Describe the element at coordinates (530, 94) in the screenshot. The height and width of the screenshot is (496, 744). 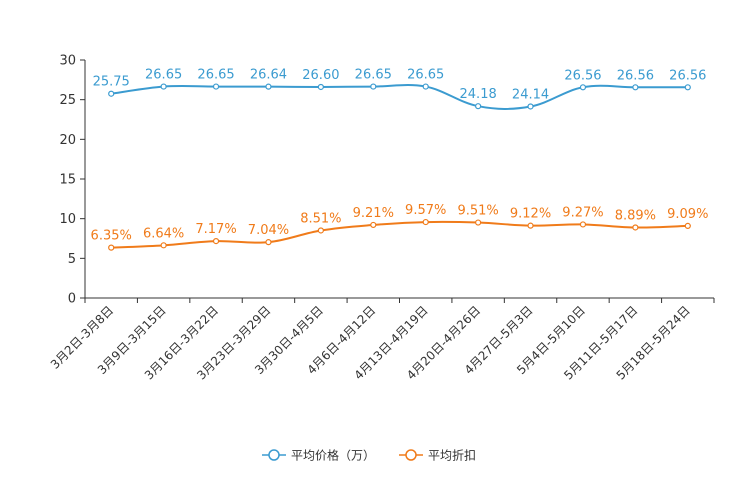
I see `data-label: 24.14` at that location.